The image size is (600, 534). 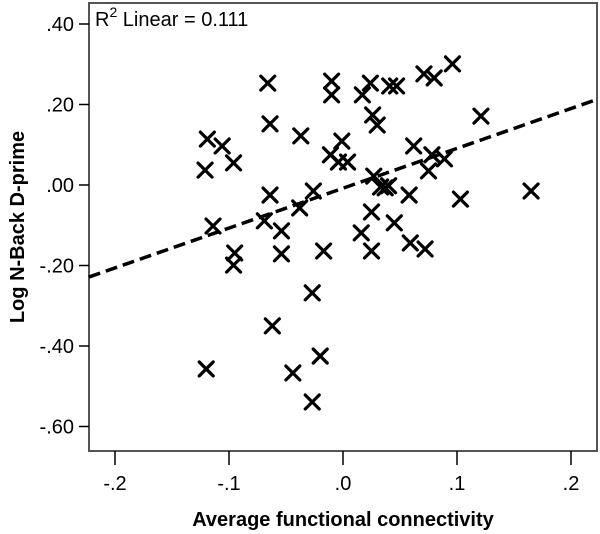 What do you see at coordinates (114, 484) in the screenshot?
I see `x-tick-label: -.2` at bounding box center [114, 484].